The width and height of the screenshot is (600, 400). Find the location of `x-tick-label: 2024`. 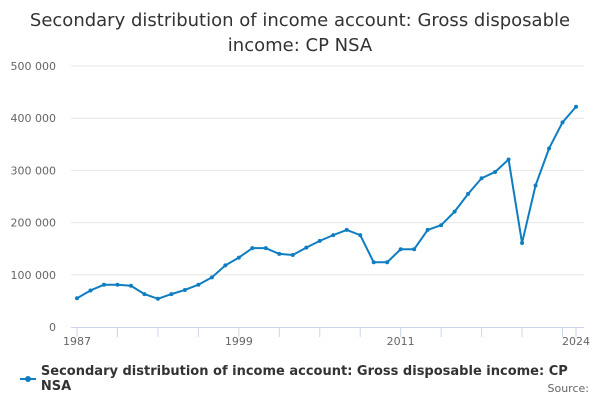

x-tick-label: 2024 is located at coordinates (576, 341).